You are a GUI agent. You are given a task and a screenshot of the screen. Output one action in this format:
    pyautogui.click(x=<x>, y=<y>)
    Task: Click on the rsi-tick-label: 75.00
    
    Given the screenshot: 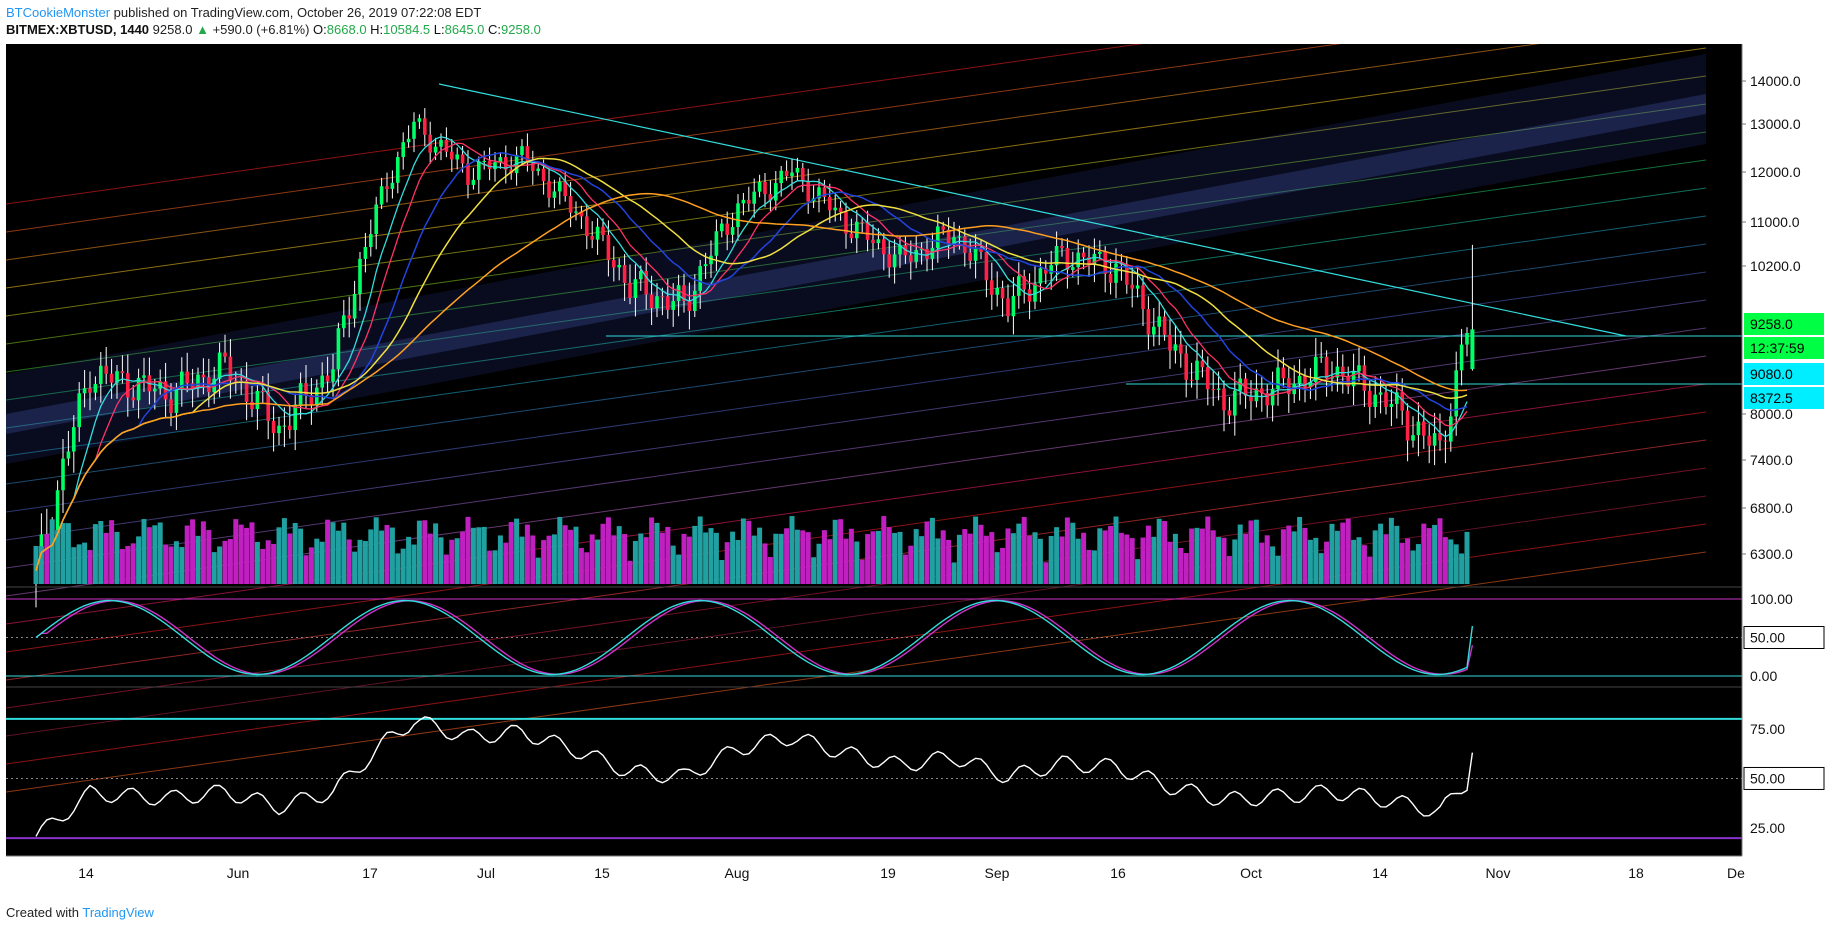 What is the action you would take?
    pyautogui.click(x=1767, y=729)
    